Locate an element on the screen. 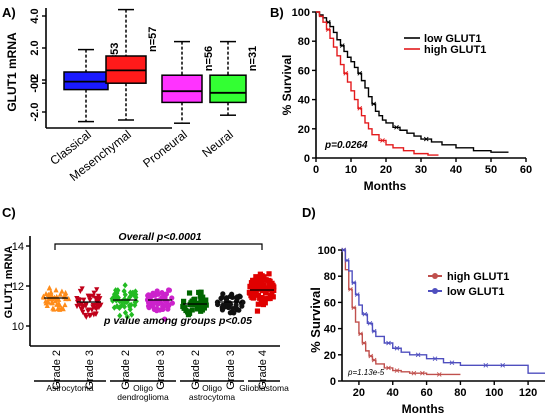 The width and height of the screenshot is (550, 416). panel-a-category-label: Proneural is located at coordinates (165, 148).